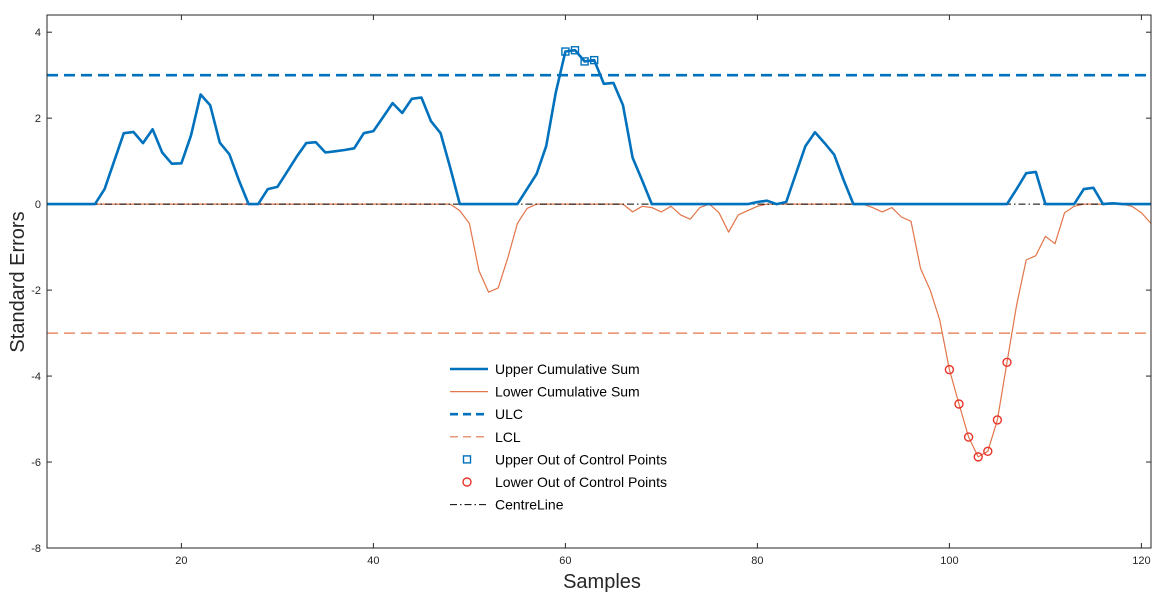  Describe the element at coordinates (581, 482) in the screenshot. I see `legend-label: Lower Out of Control Points` at that location.